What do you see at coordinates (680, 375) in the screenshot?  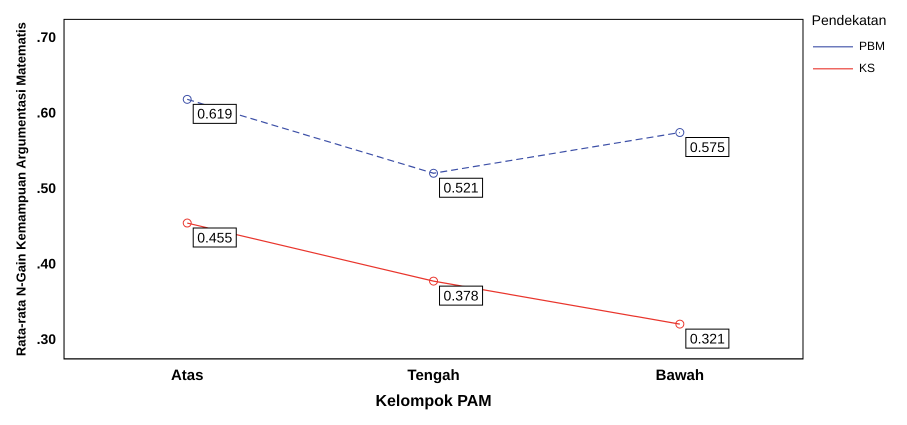 I see `x-tick-label: Bawah` at bounding box center [680, 375].